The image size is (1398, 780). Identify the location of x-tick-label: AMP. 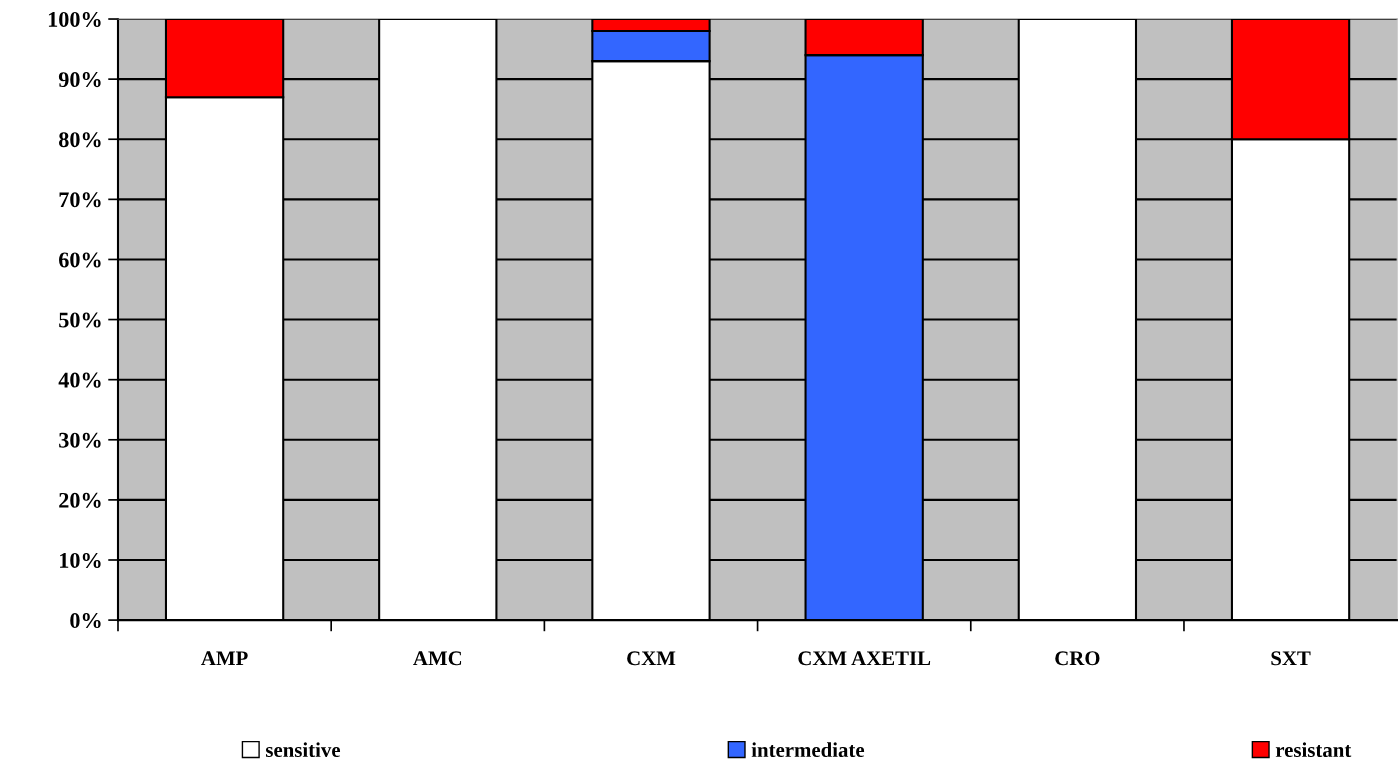
(224, 658).